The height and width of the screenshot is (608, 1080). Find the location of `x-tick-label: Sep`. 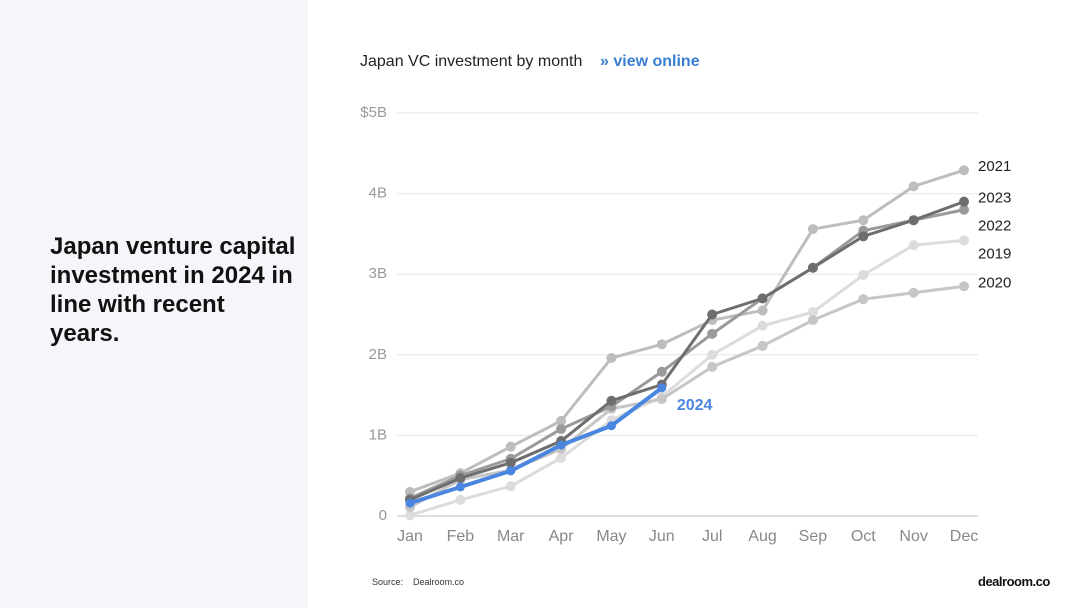

x-tick-label: Sep is located at coordinates (813, 536).